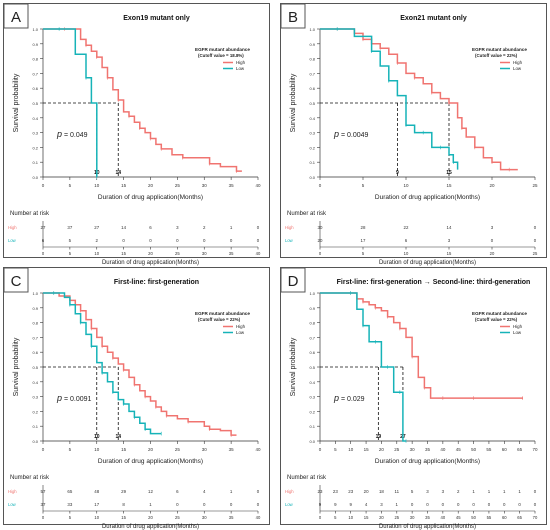  I want to click on panel-label: A, so click(16, 17).